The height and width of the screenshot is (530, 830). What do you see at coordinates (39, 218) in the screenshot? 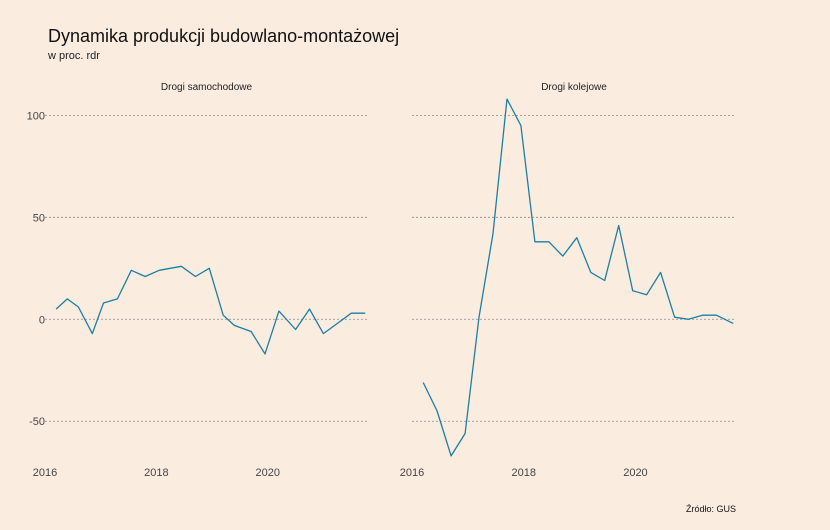
I see `y-tick-label: 50` at bounding box center [39, 218].